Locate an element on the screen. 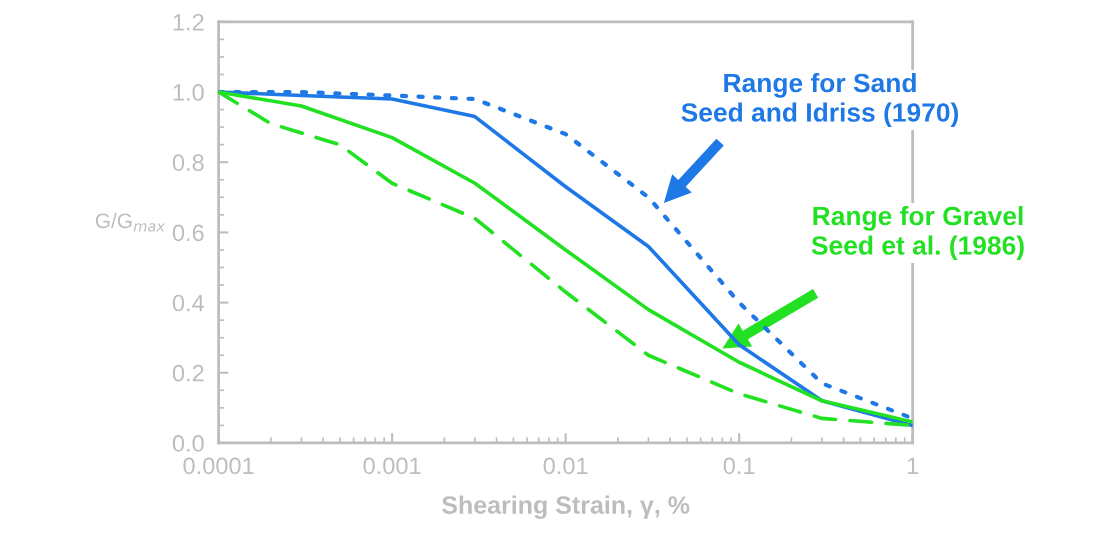  y-tick-label: 0.4 is located at coordinates (188, 303).